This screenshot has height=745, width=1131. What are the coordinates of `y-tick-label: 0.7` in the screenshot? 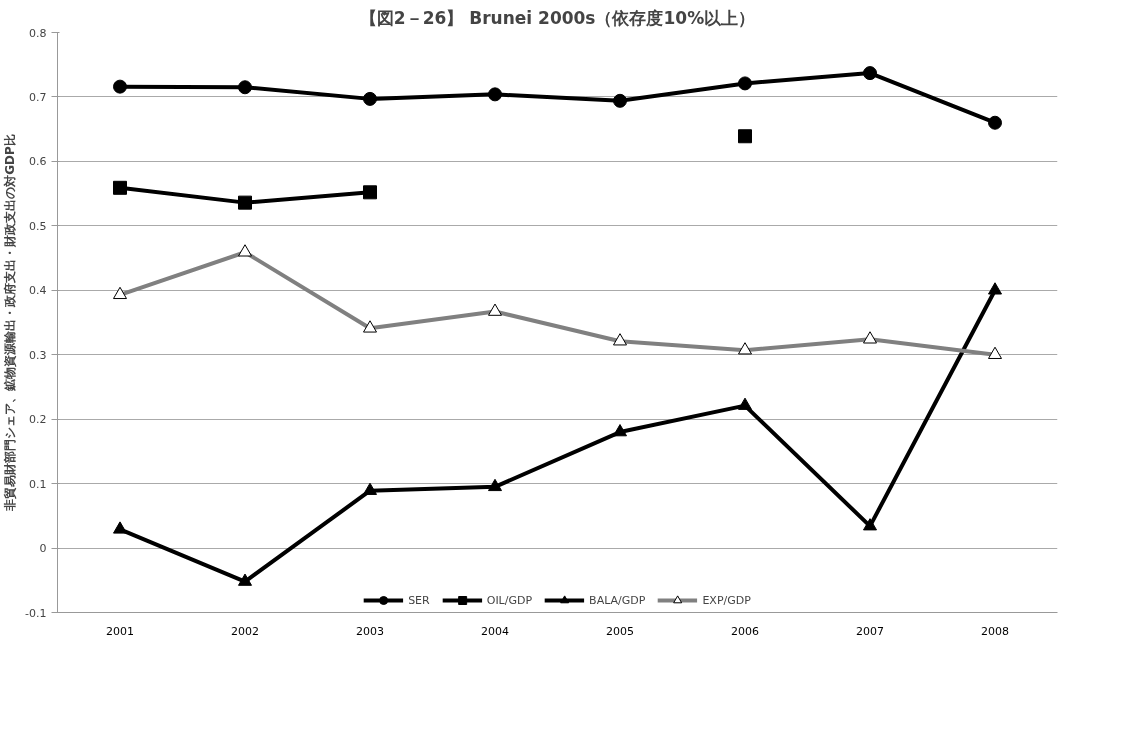 It's located at (38, 97).